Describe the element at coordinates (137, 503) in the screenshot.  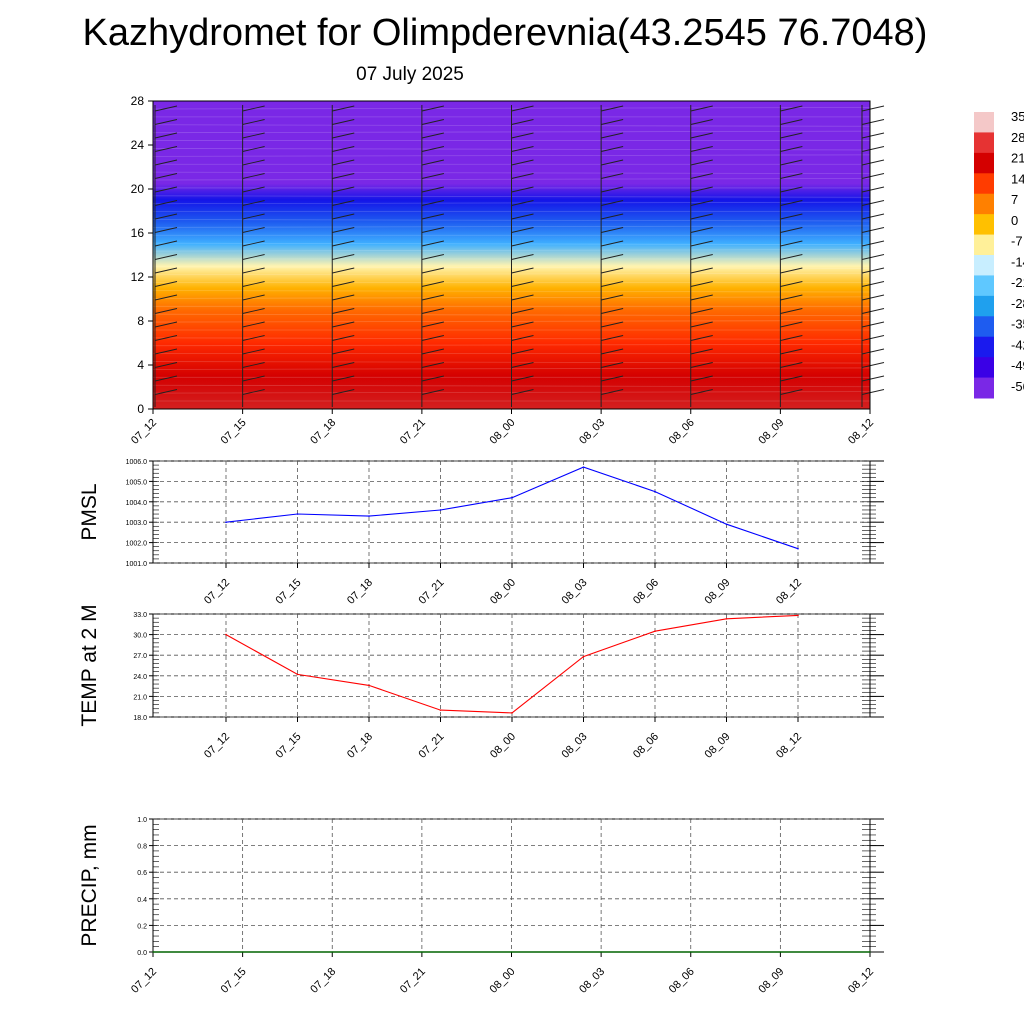
I see `pmsl-ytick-label: 1004.0` at that location.